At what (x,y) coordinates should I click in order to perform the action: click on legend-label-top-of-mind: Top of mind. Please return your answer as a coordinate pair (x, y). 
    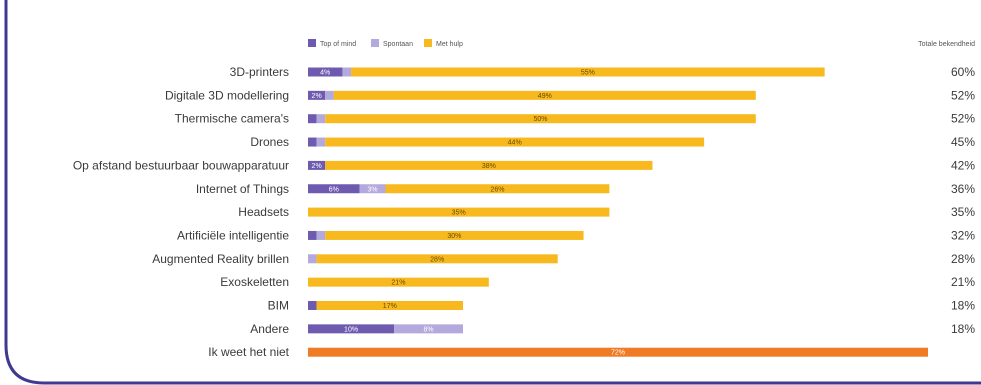
    Looking at the image, I should click on (338, 44).